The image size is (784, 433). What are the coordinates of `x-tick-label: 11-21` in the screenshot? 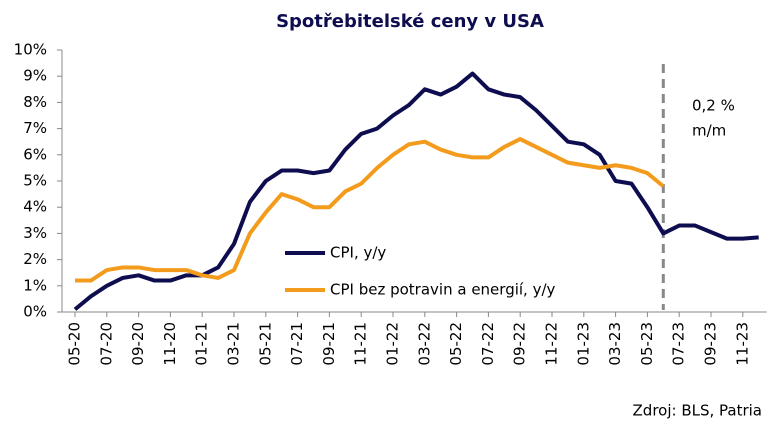 It's located at (361, 344).